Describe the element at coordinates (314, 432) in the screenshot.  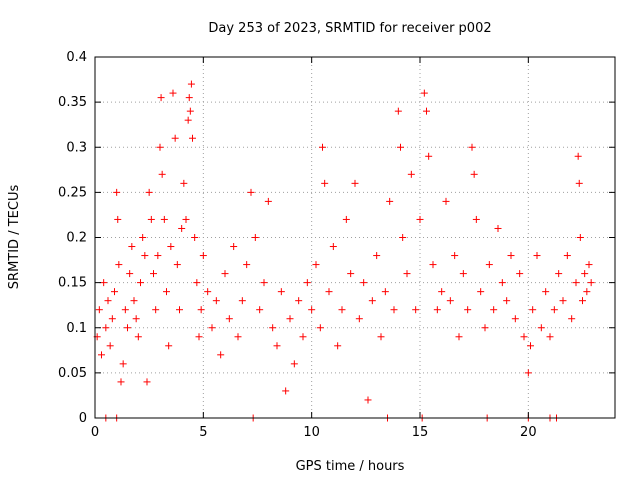
I see `x-tick-labels: 0 5 10 15 20` at that location.